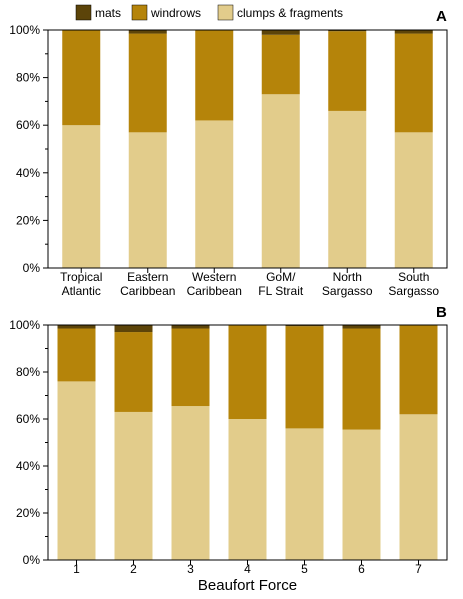 This screenshot has height=599, width=463. I want to click on legend-label-mats: mats, so click(108, 13).